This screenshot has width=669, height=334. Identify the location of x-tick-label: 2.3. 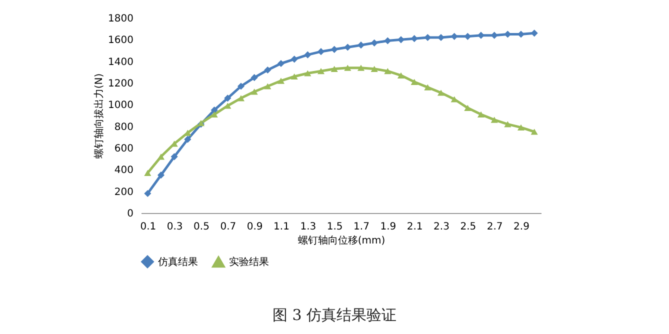
(442, 227).